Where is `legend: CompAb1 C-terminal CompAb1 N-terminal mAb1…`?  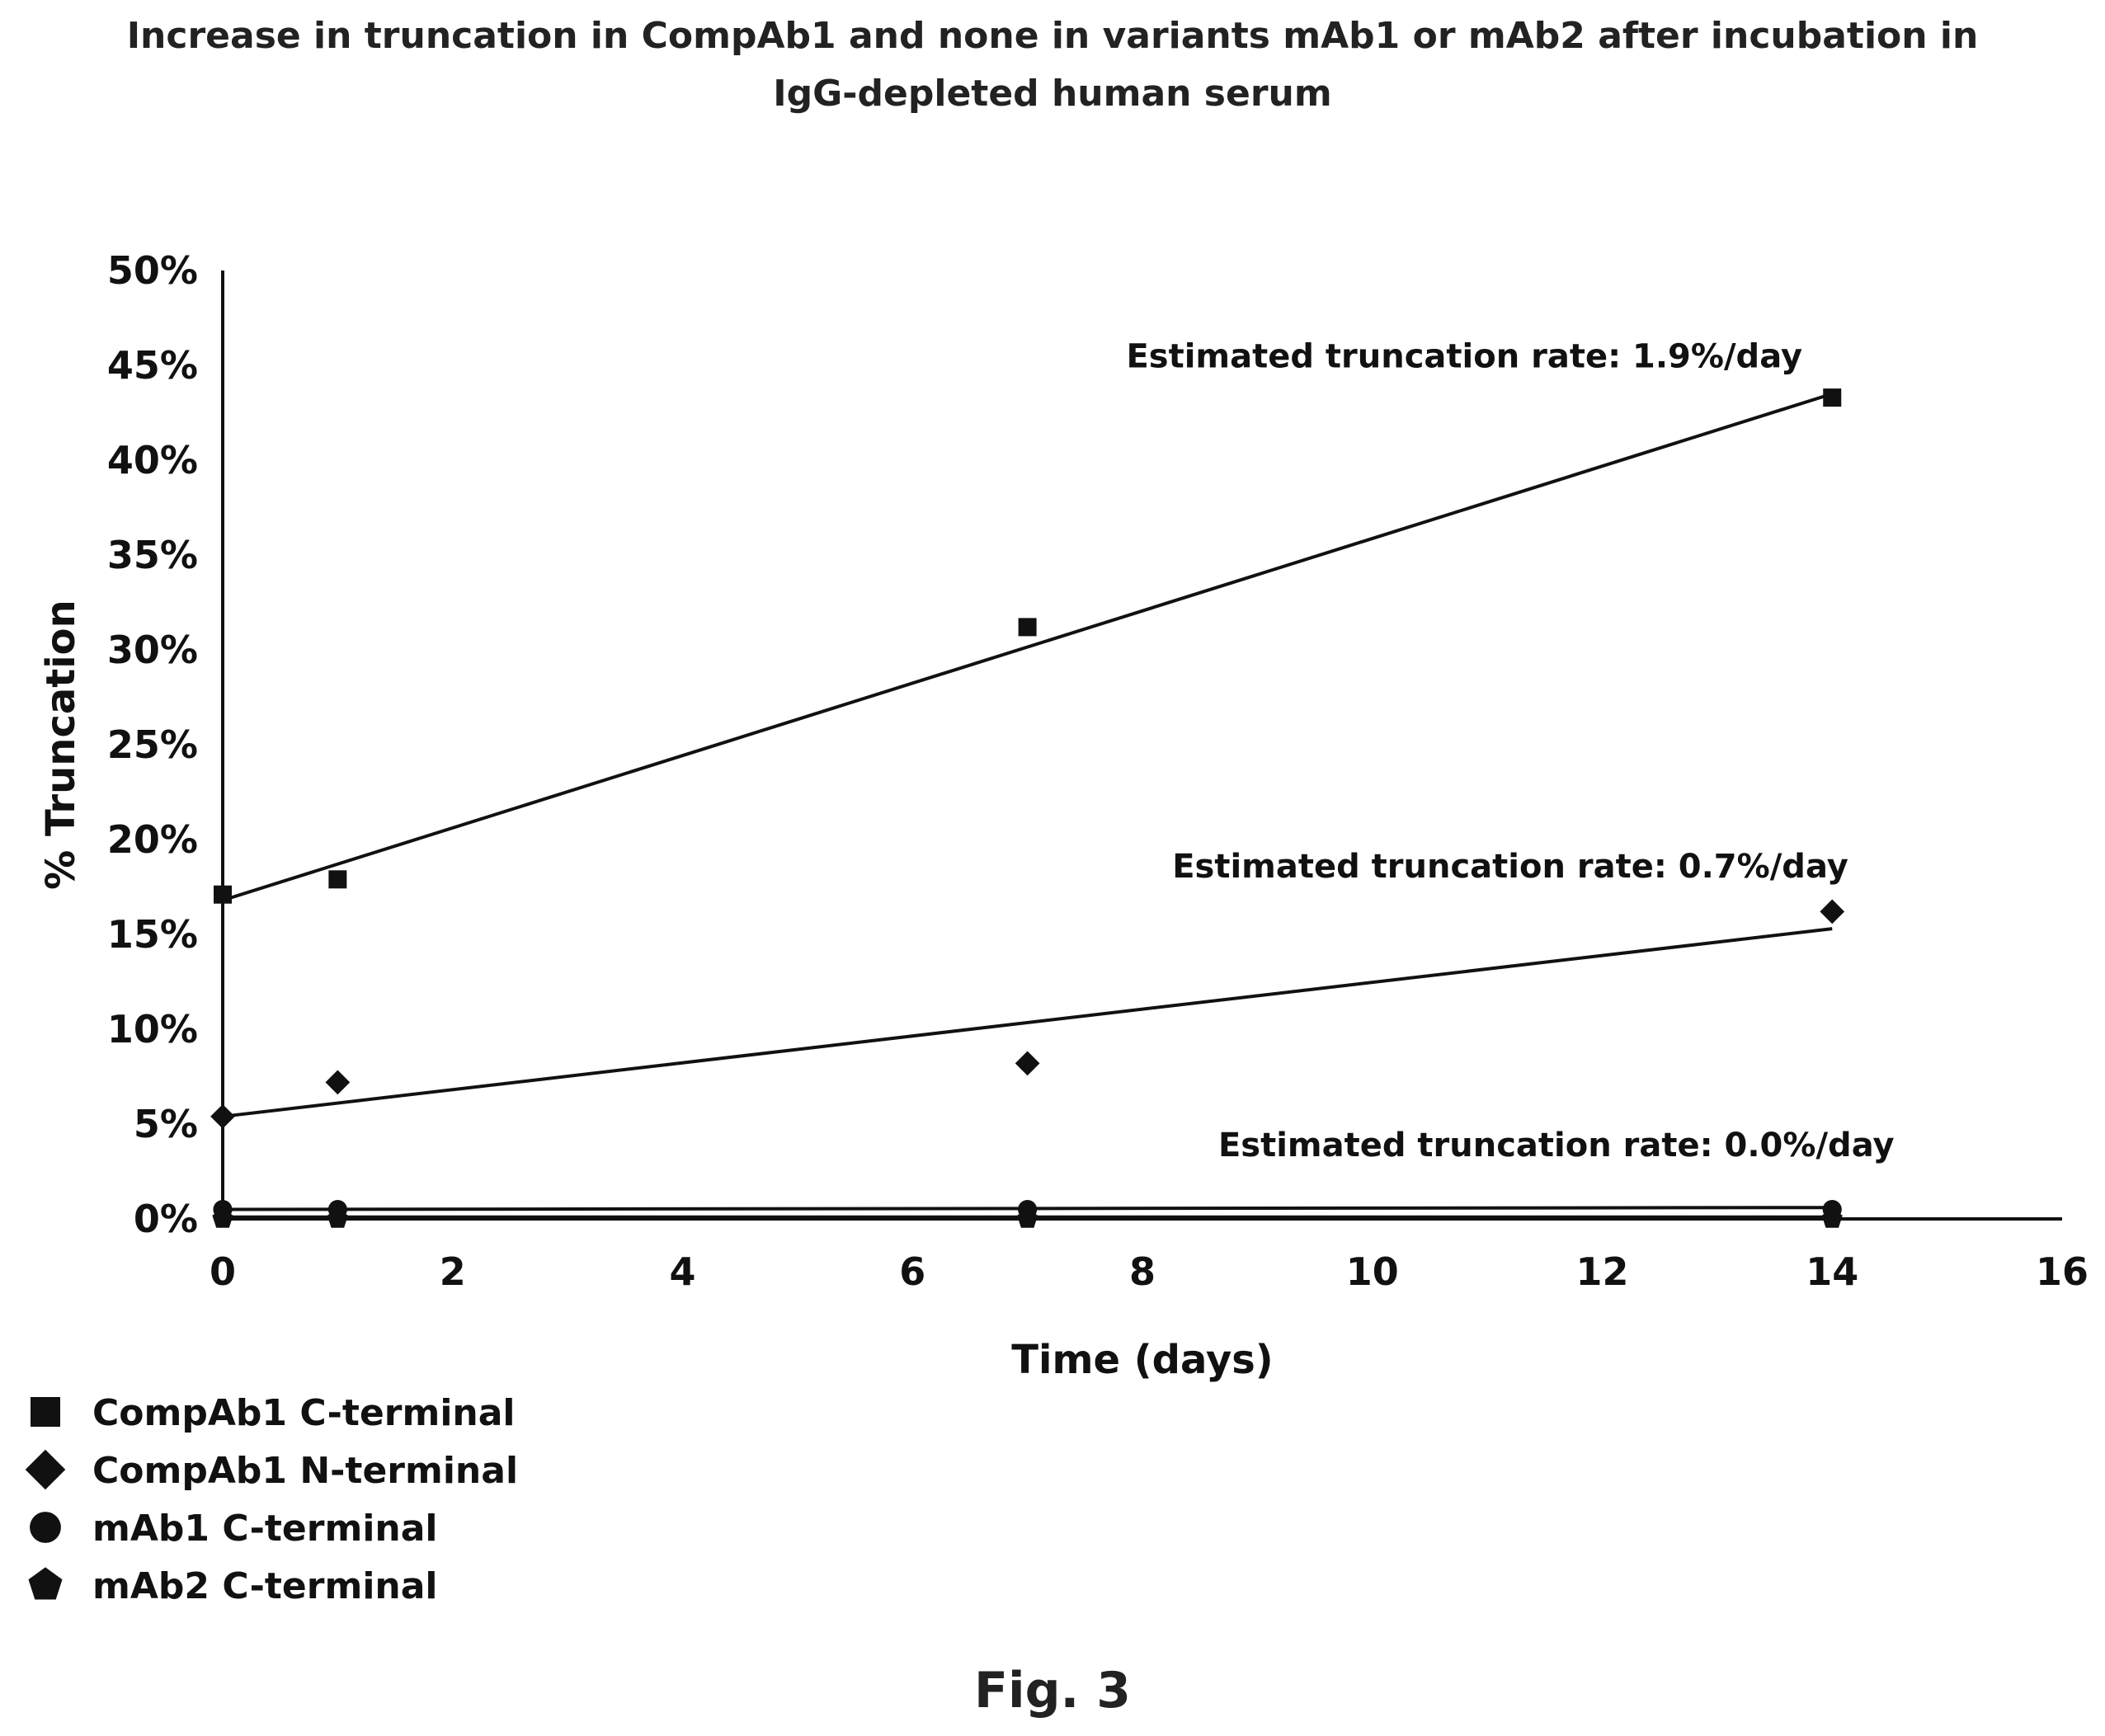 legend: CompAb1 C-terminal CompAb1 N-terminal mAb1… is located at coordinates (271, 1499).